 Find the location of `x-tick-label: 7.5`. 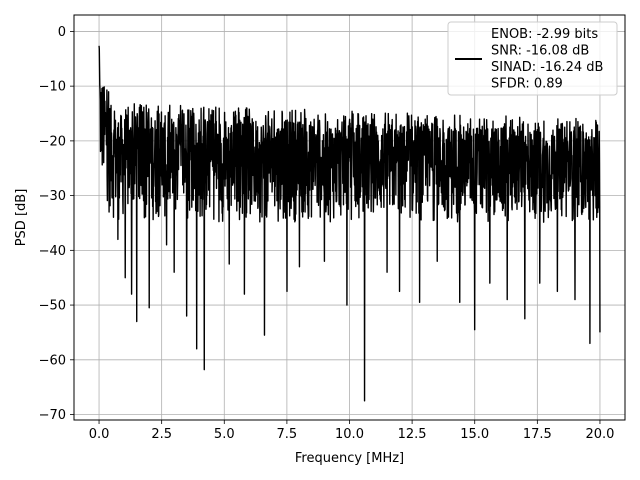

x-tick-label: 7.5 is located at coordinates (287, 434).